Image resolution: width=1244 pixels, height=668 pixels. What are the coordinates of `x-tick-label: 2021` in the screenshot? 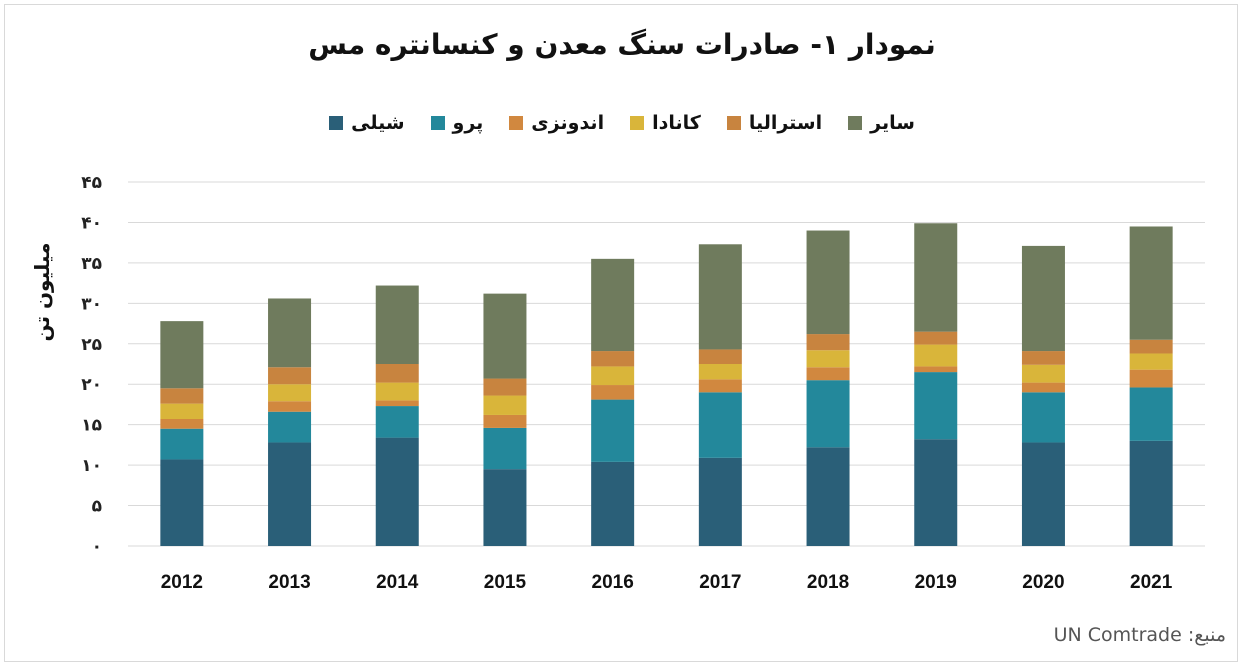 It's located at (1151, 582).